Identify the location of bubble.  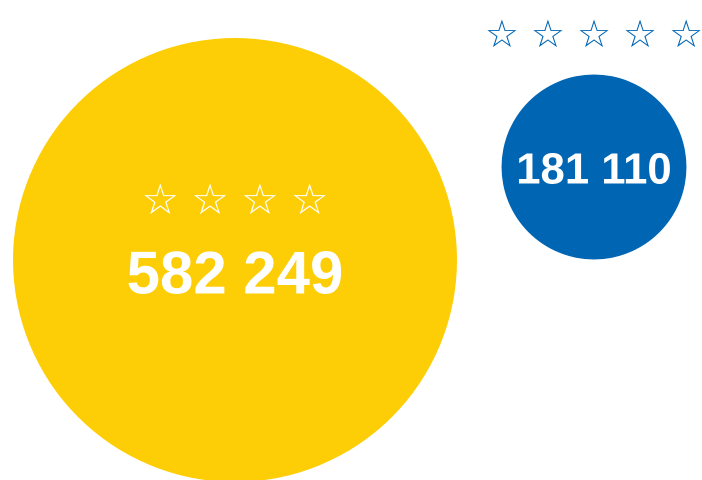
(594, 167).